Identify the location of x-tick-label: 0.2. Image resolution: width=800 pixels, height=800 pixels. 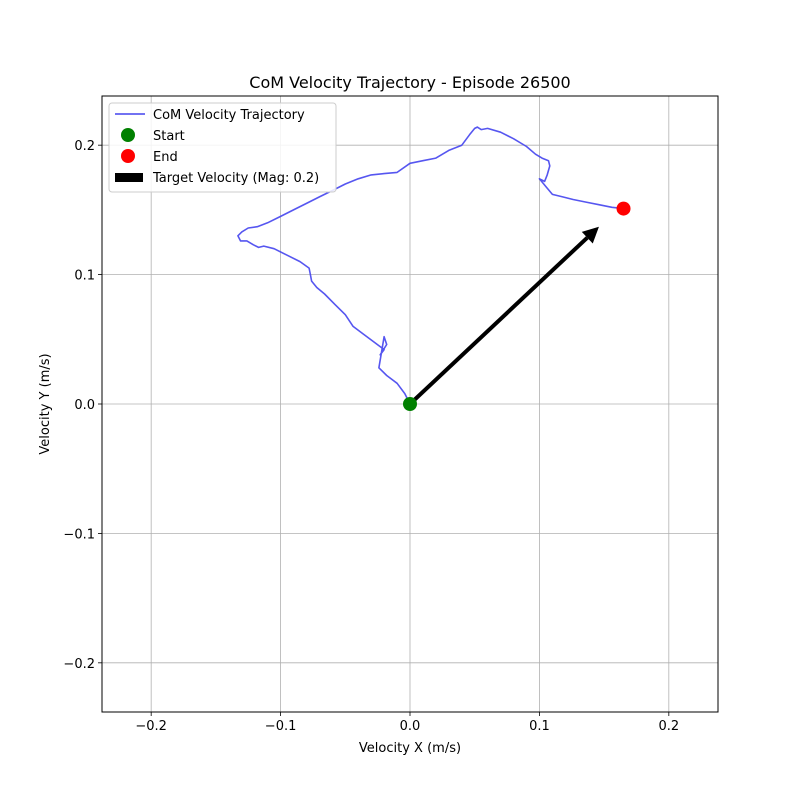
(668, 726).